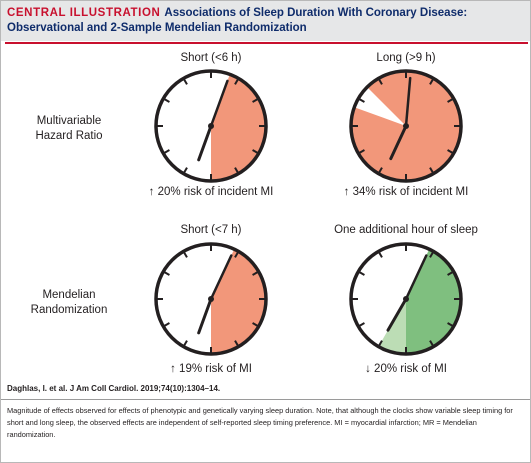  I want to click on caption-short-observational: ↑ 20% risk of incident MI, so click(211, 192).